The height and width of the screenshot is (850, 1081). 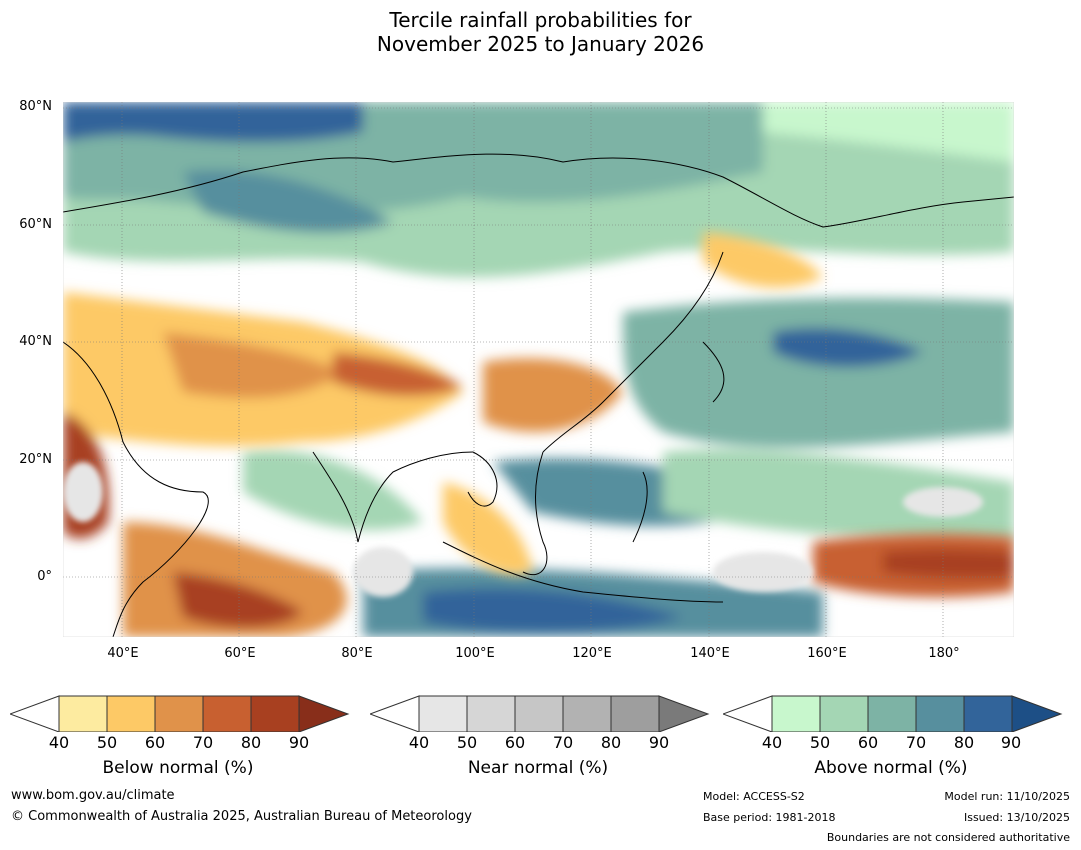 I want to click on tick-near-90: 90, so click(x=659, y=742).